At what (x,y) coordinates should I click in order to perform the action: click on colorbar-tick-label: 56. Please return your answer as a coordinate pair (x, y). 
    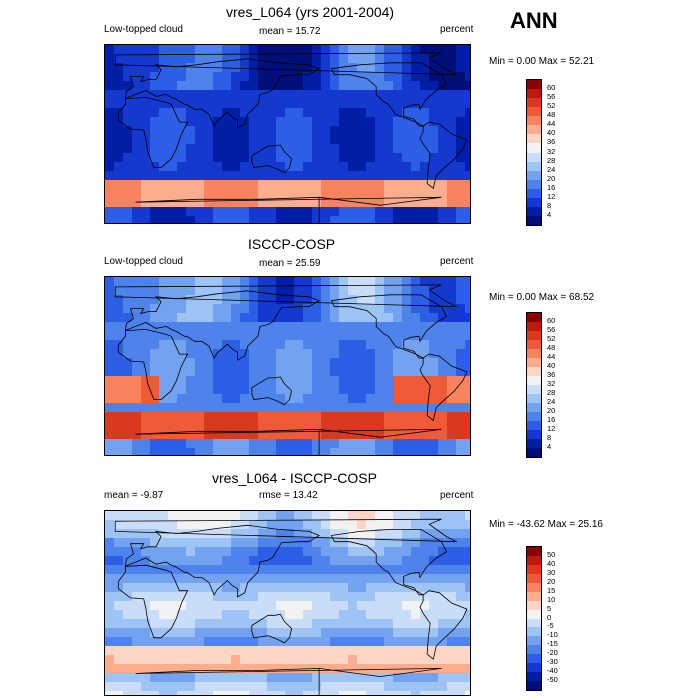
    Looking at the image, I should click on (551, 97).